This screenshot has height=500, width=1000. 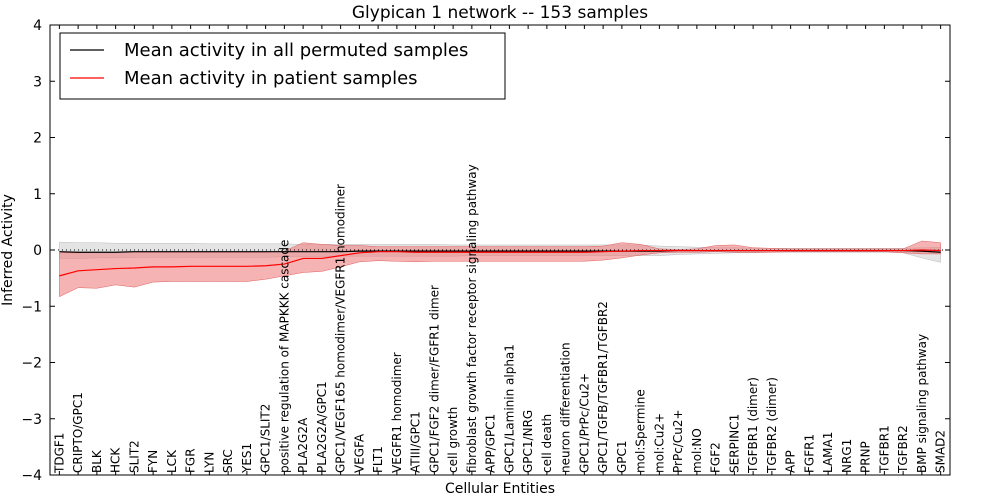 What do you see at coordinates (866, 457) in the screenshot?
I see `x-tick-label: PRNP` at bounding box center [866, 457].